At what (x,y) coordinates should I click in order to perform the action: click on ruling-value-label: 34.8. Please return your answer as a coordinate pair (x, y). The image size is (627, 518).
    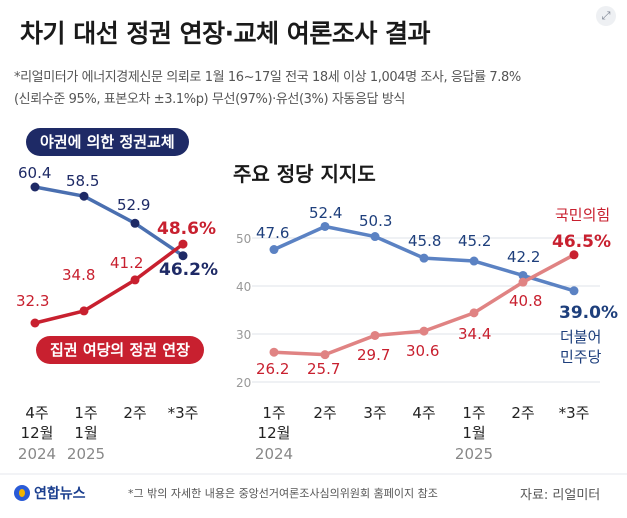
    Looking at the image, I should click on (78, 275).